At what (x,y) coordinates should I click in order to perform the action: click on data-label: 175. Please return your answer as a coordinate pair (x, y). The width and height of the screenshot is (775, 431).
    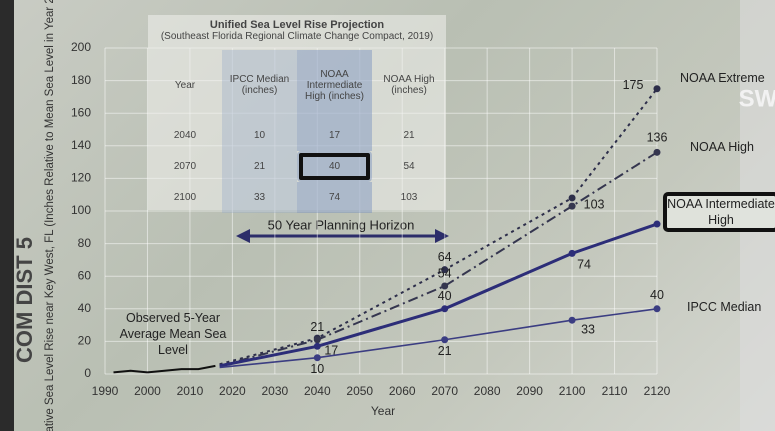
    Looking at the image, I should click on (633, 85).